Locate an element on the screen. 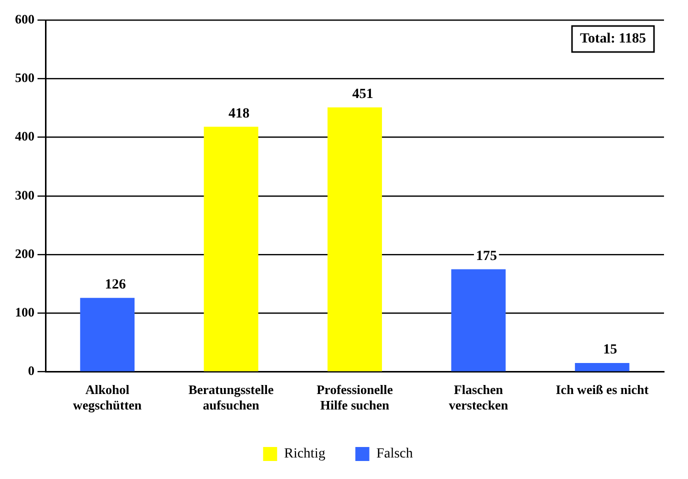 Image resolution: width=688 pixels, height=479 pixels. y-tick-label: 300 is located at coordinates (24, 194).